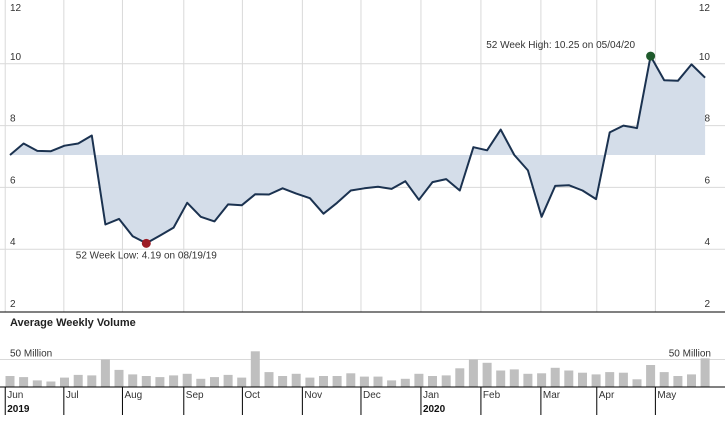 Image resolution: width=725 pixels, height=426 pixels. I want to click on high-marker, so click(651, 56).